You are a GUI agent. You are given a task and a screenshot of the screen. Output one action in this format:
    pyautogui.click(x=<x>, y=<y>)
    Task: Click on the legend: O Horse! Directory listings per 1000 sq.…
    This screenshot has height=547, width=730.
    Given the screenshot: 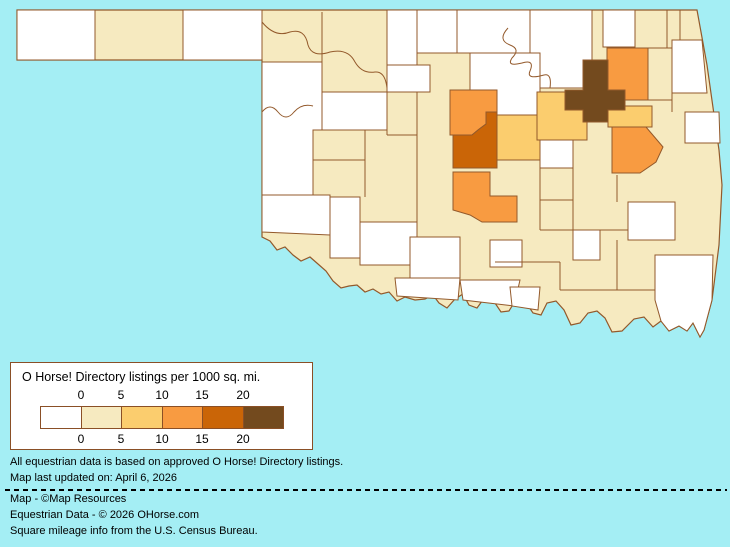 What is the action you would take?
    pyautogui.click(x=161, y=406)
    